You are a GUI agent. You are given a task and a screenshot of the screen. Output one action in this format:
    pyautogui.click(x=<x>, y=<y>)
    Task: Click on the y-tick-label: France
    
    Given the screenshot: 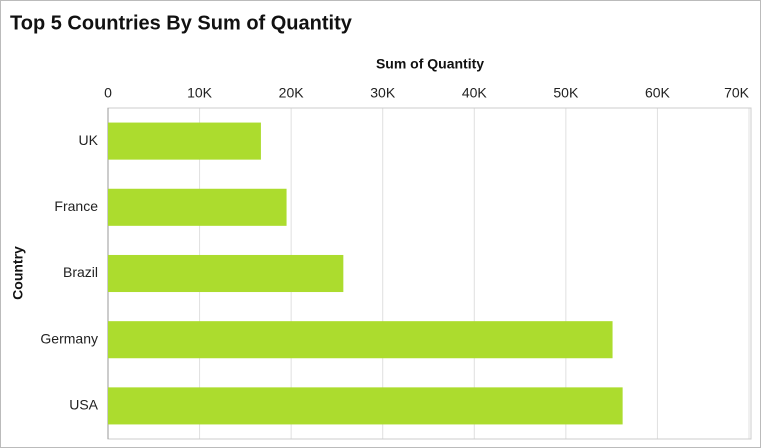 What is the action you would take?
    pyautogui.click(x=76, y=206)
    